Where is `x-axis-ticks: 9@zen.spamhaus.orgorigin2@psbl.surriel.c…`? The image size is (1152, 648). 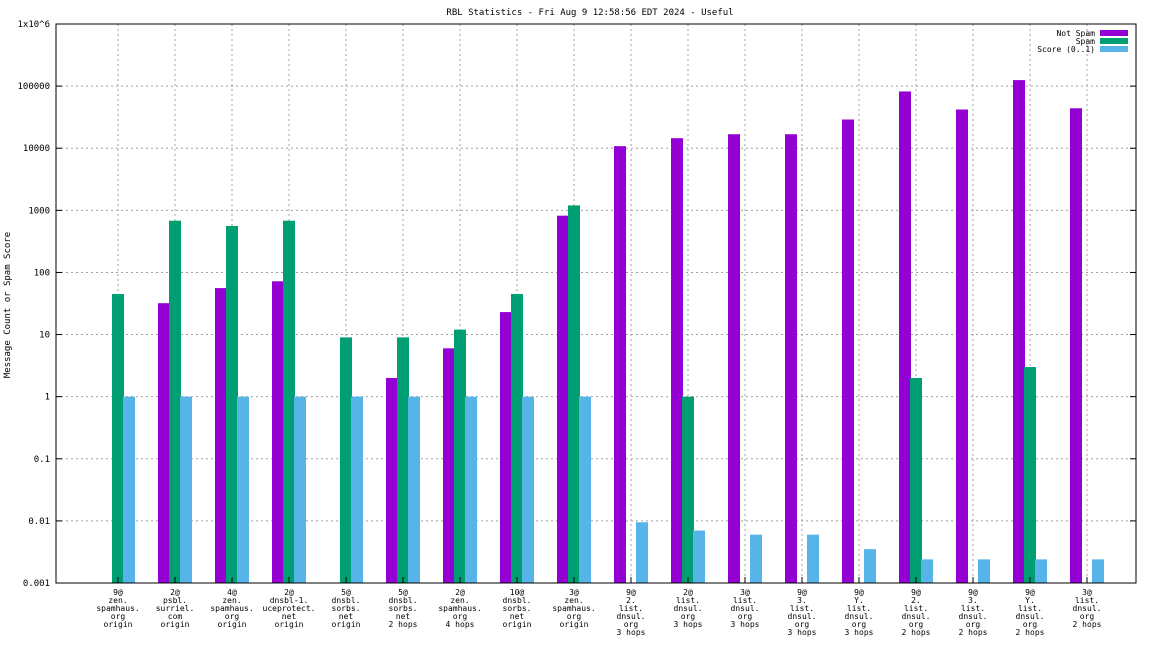 x-axis-ticks: 9@zen.spamhaus.orgorigin2@psbl.surriel.c… is located at coordinates (599, 607).